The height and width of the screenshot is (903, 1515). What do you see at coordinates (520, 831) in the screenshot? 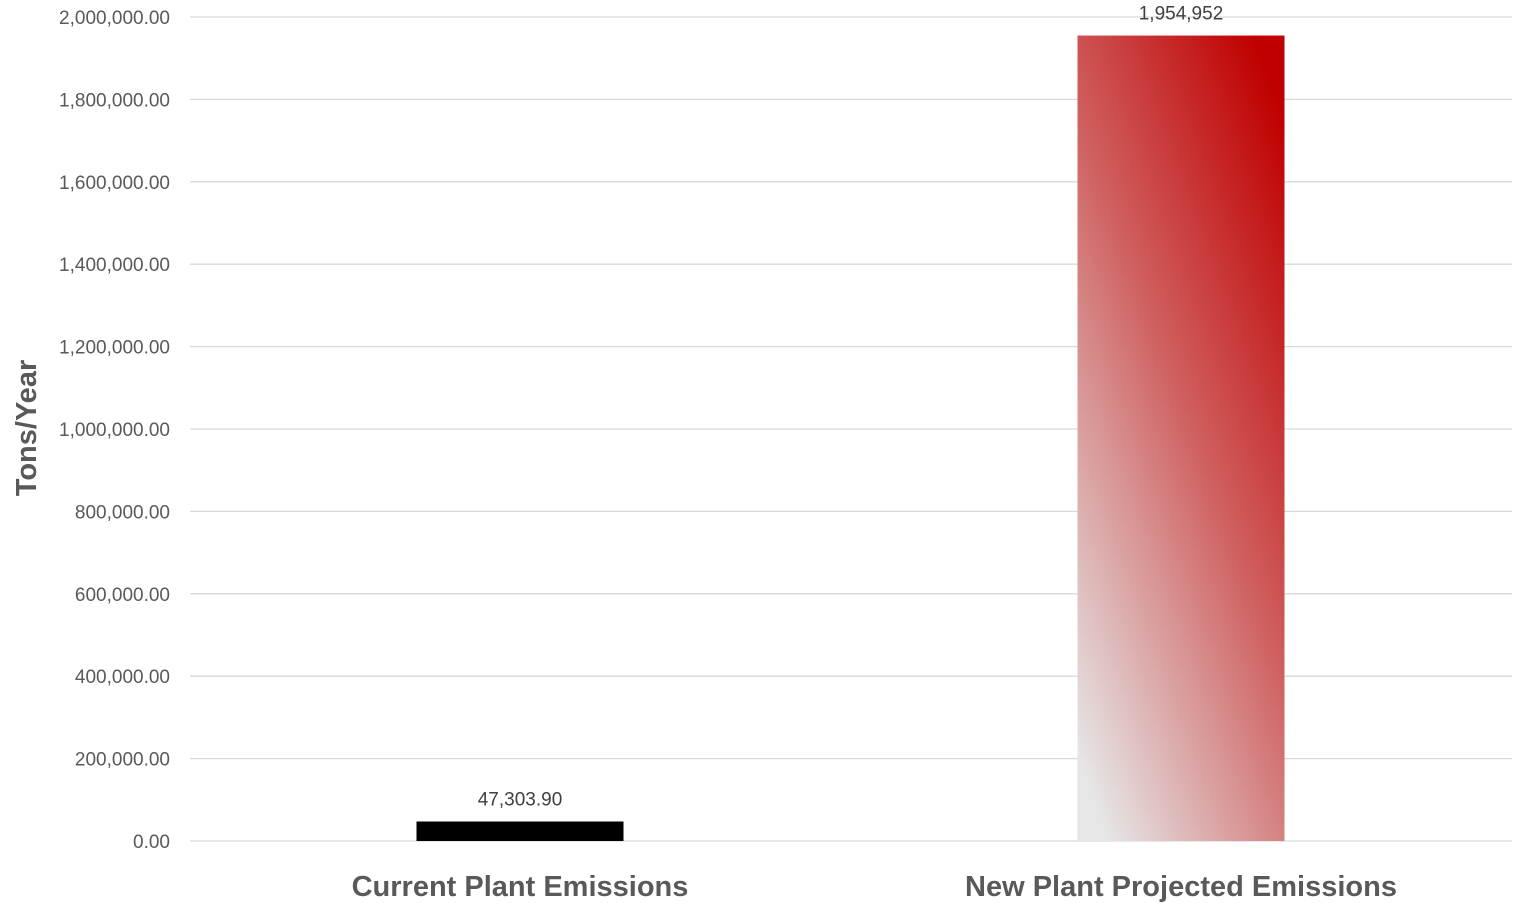
I see `bar-current-plant-emissions` at bounding box center [520, 831].